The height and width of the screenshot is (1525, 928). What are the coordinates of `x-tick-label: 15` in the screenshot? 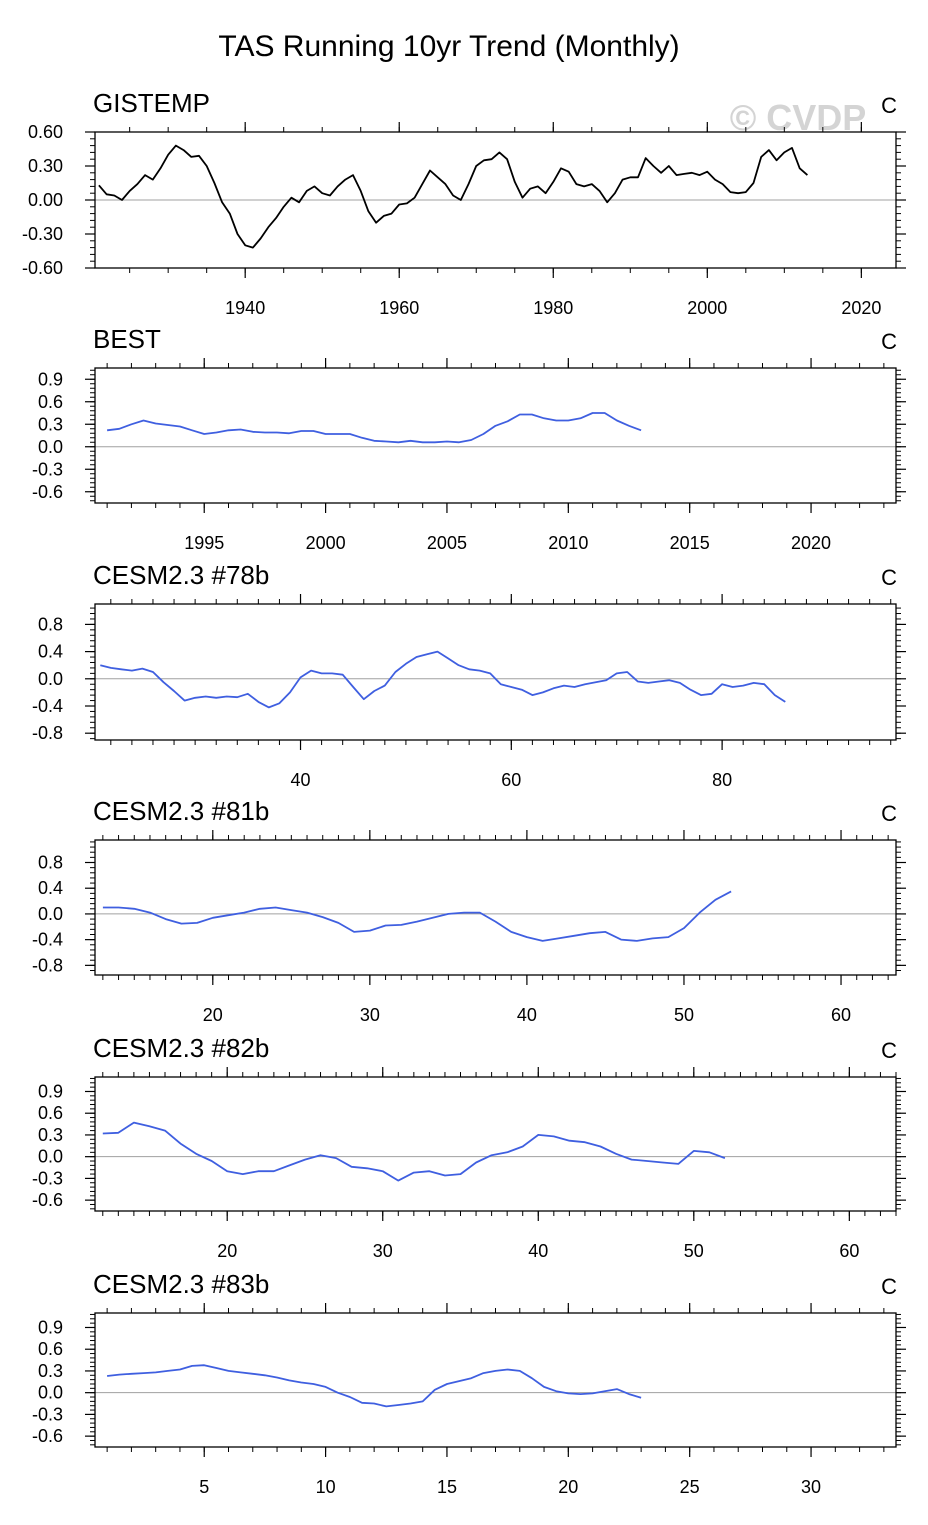 It's located at (447, 1487).